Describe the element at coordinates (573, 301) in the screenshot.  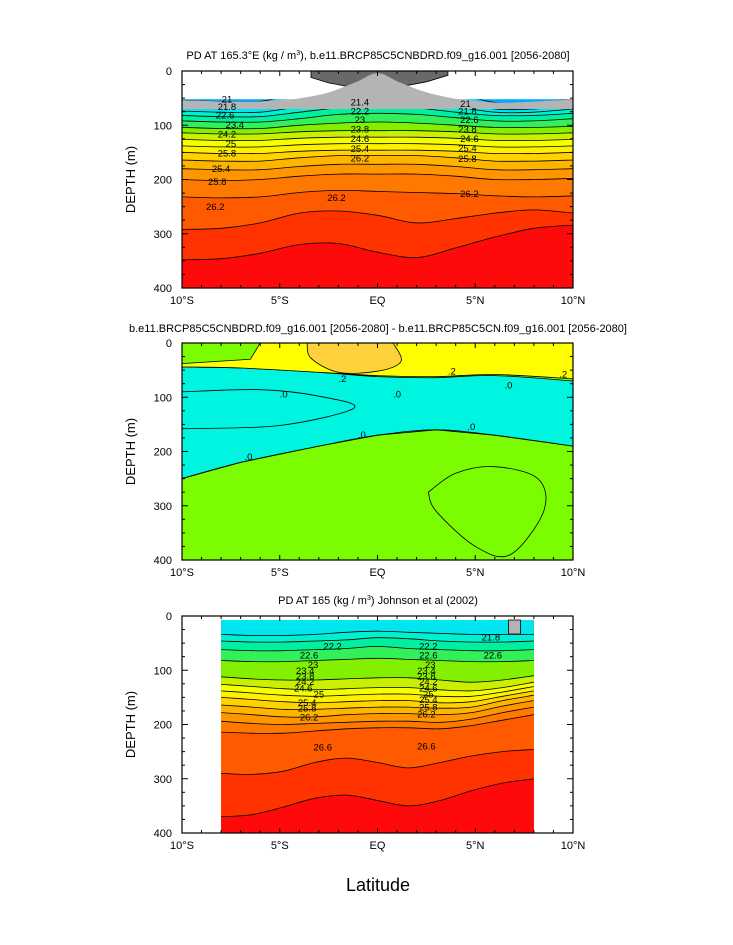
I see `x-tick-label: 10°N` at that location.